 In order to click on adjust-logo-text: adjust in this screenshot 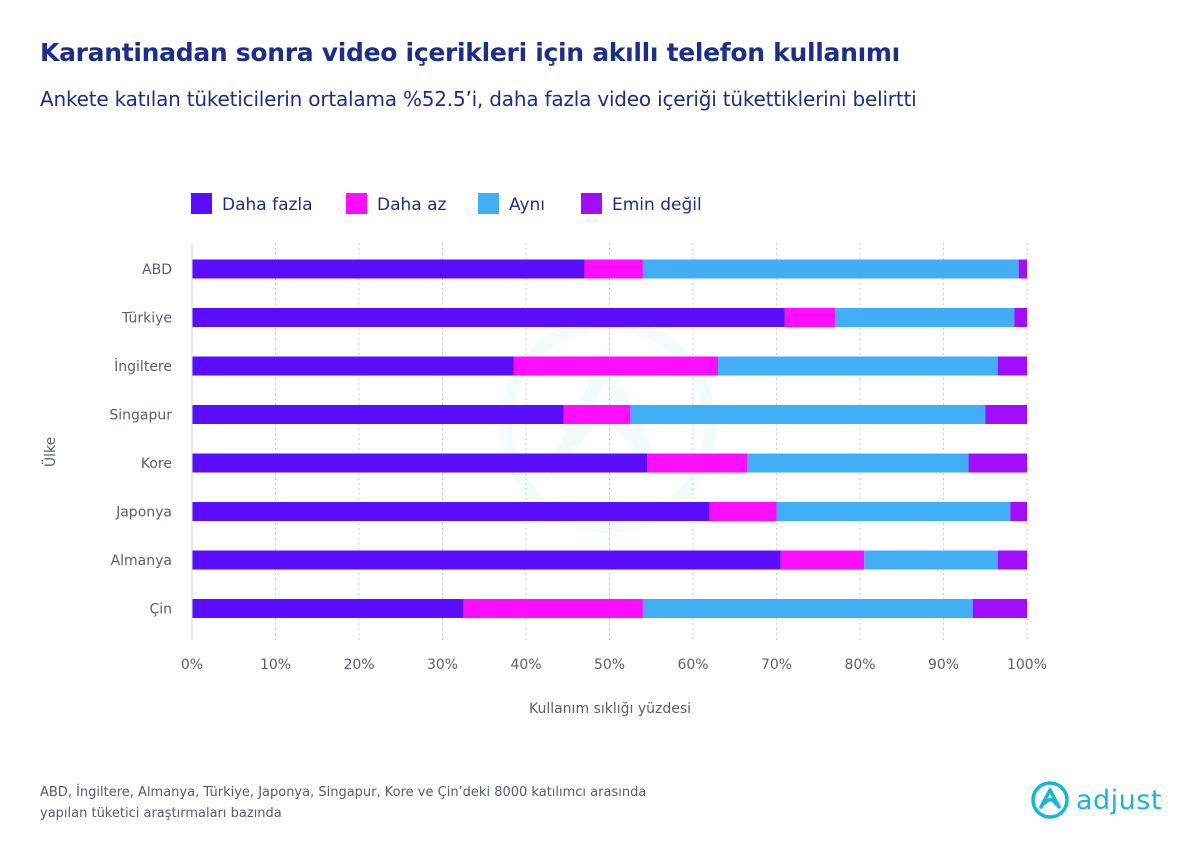, I will do `click(1119, 800)`.